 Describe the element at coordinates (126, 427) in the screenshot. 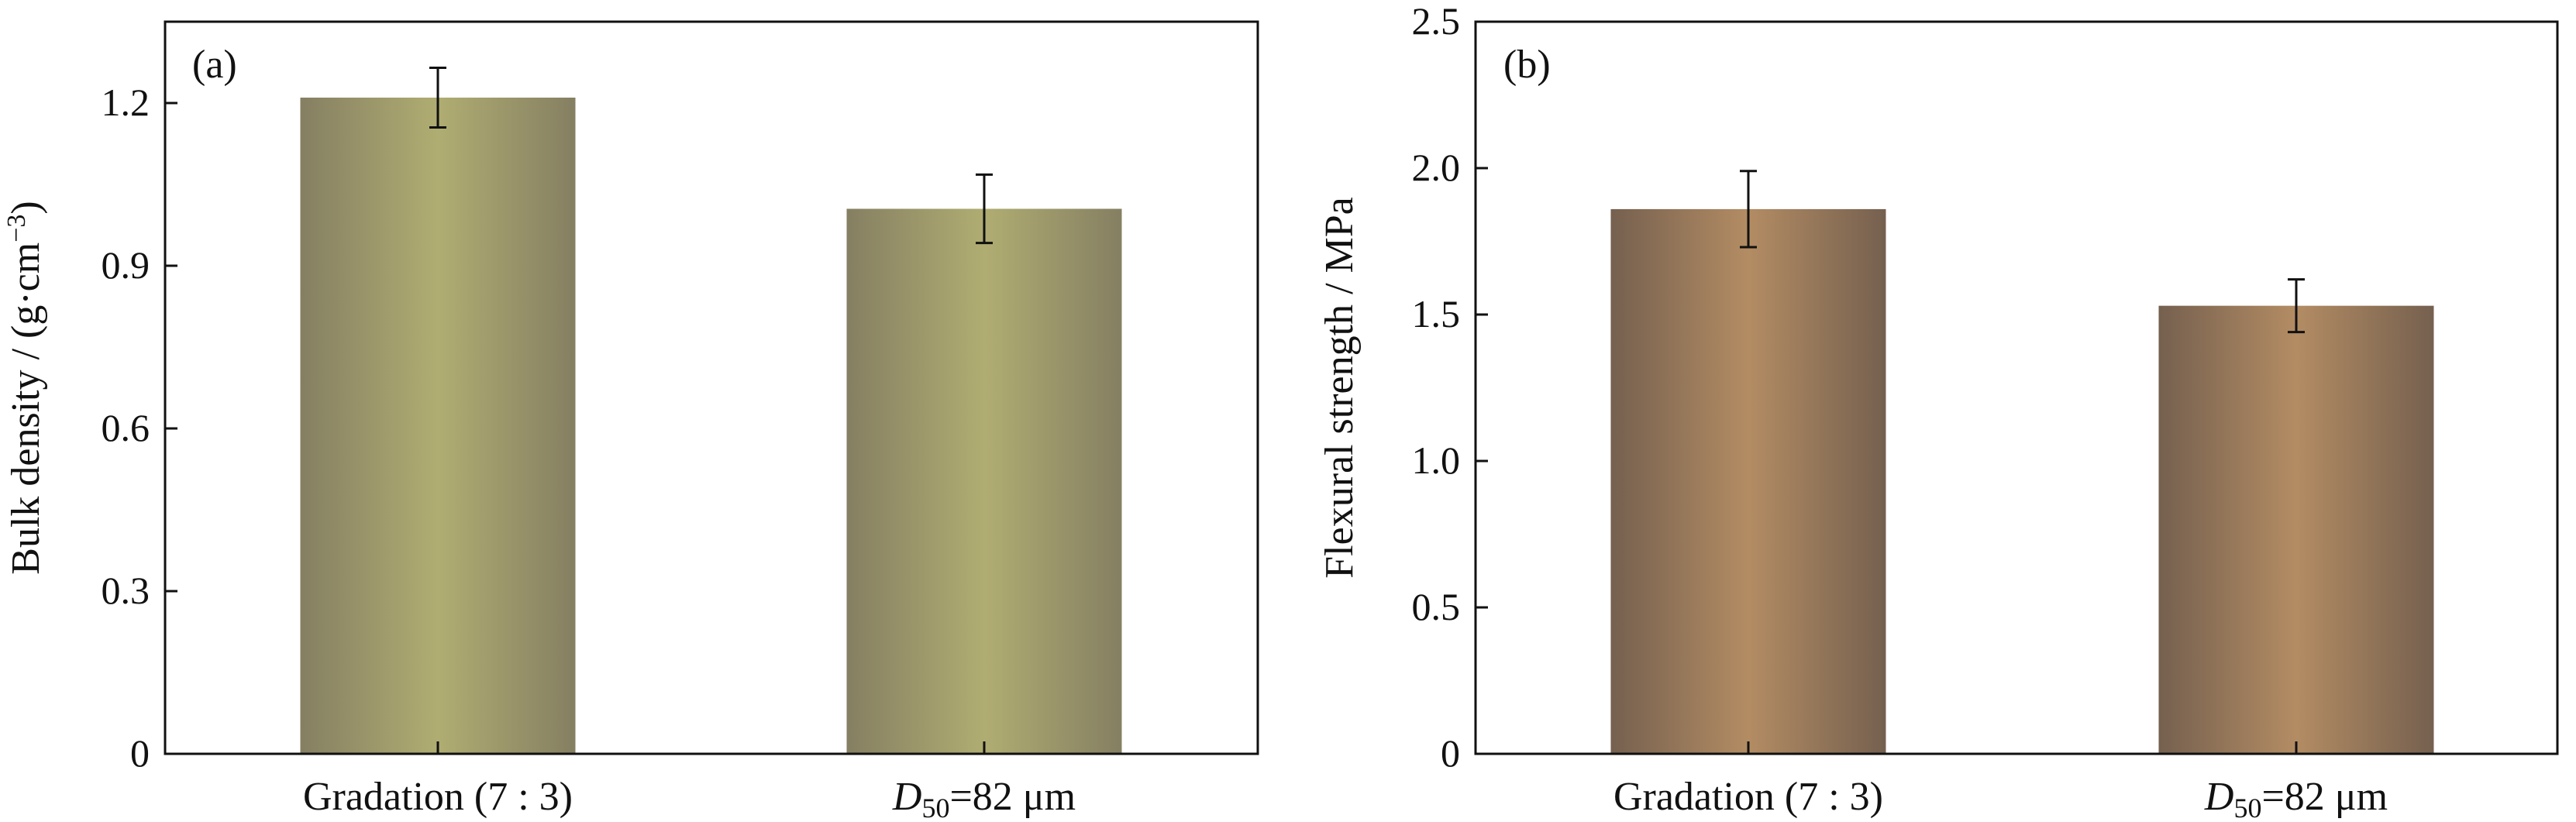

I see `y-tick-label: 0.6` at that location.